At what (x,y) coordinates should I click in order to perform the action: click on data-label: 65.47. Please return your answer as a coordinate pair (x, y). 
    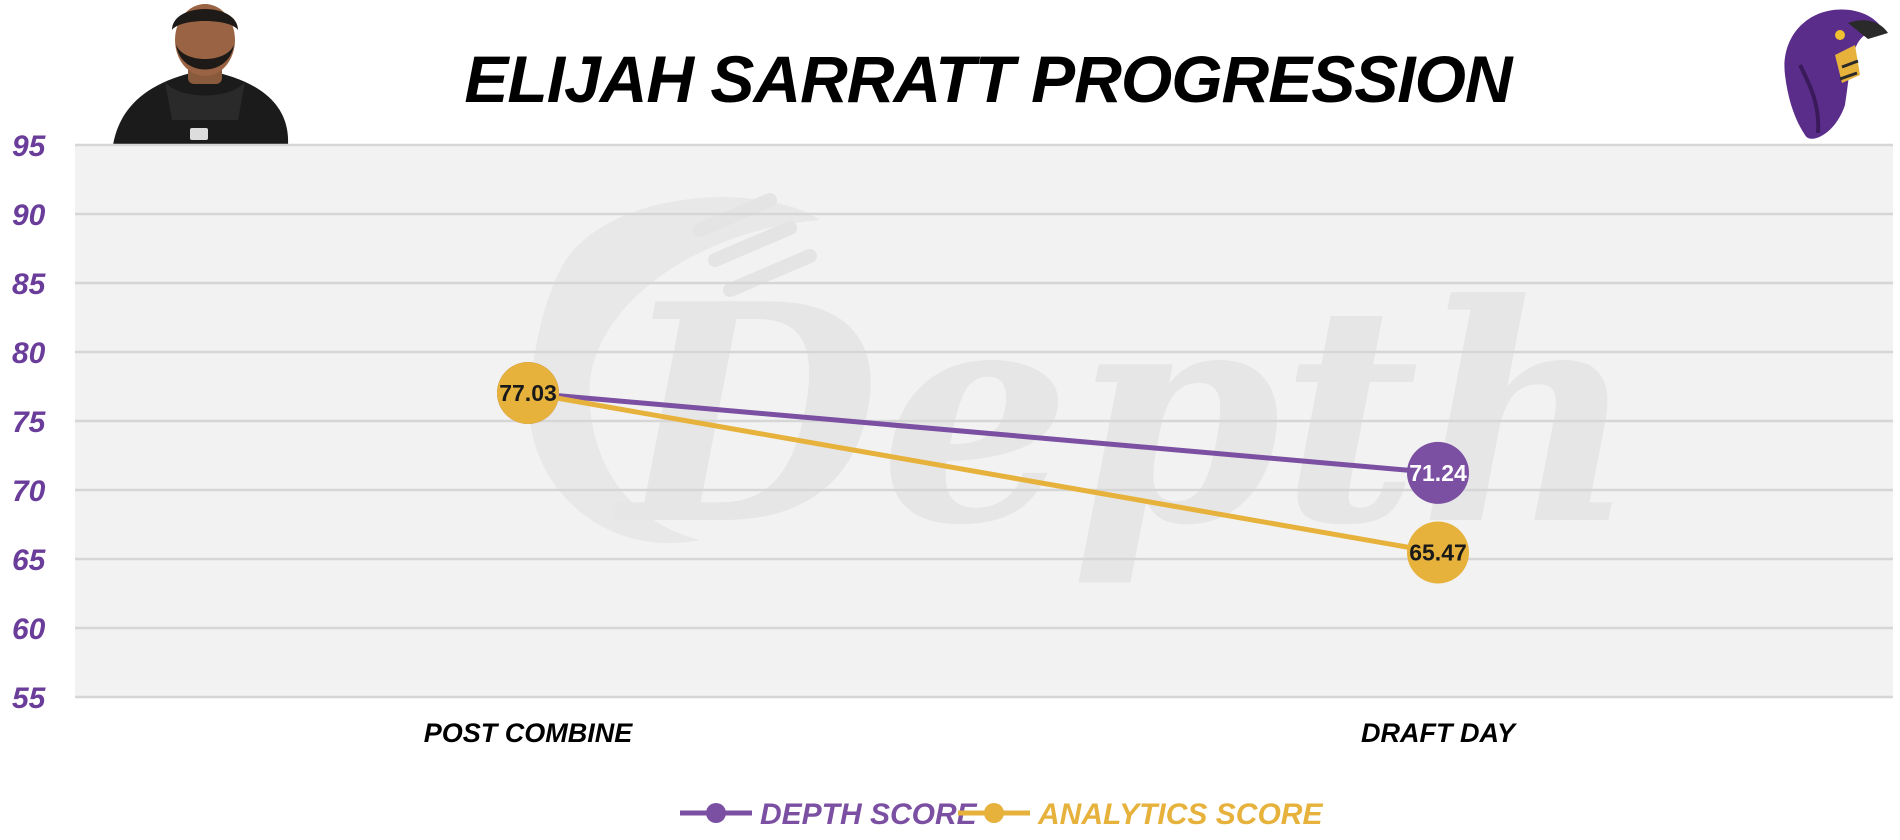
    Looking at the image, I should click on (1438, 553).